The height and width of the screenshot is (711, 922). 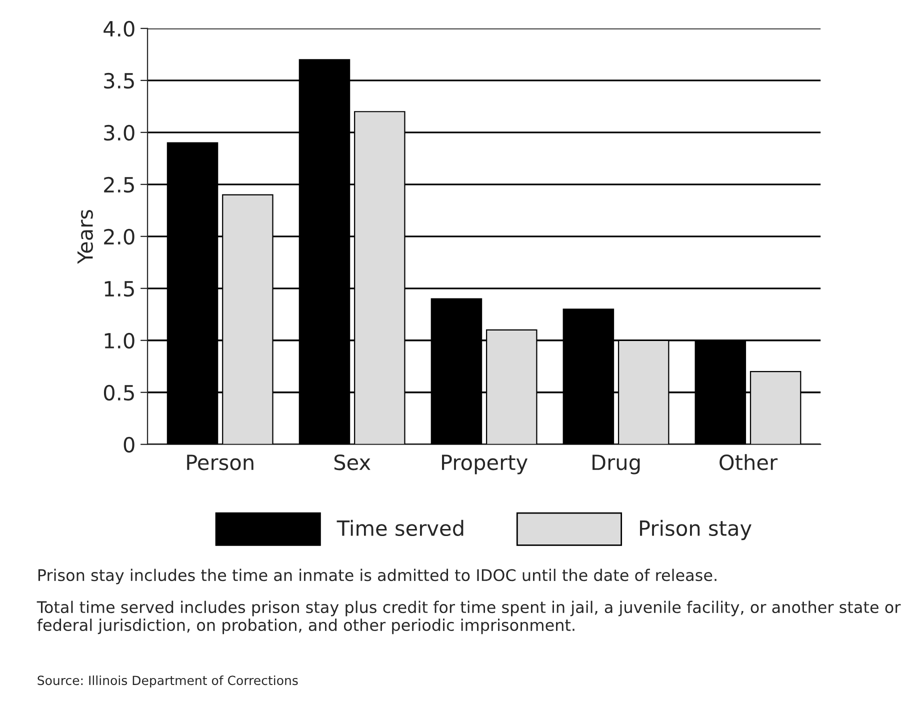 I want to click on y-axis-title: Years, so click(x=85, y=237).